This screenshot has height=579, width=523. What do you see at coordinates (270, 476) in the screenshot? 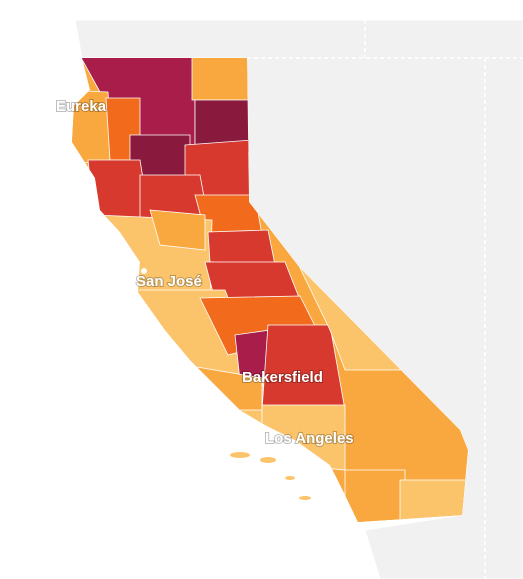
I see `islands` at bounding box center [270, 476].